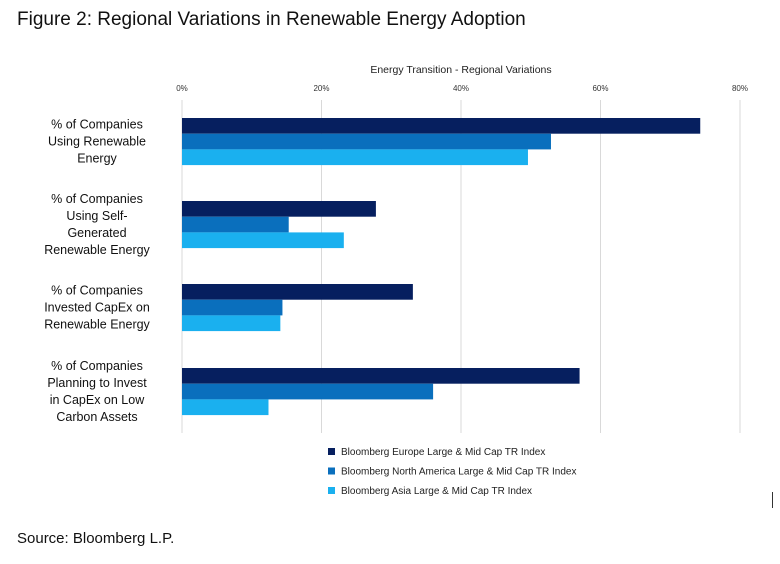  Describe the element at coordinates (600, 88) in the screenshot. I see `x-tick-label: 60%` at that location.